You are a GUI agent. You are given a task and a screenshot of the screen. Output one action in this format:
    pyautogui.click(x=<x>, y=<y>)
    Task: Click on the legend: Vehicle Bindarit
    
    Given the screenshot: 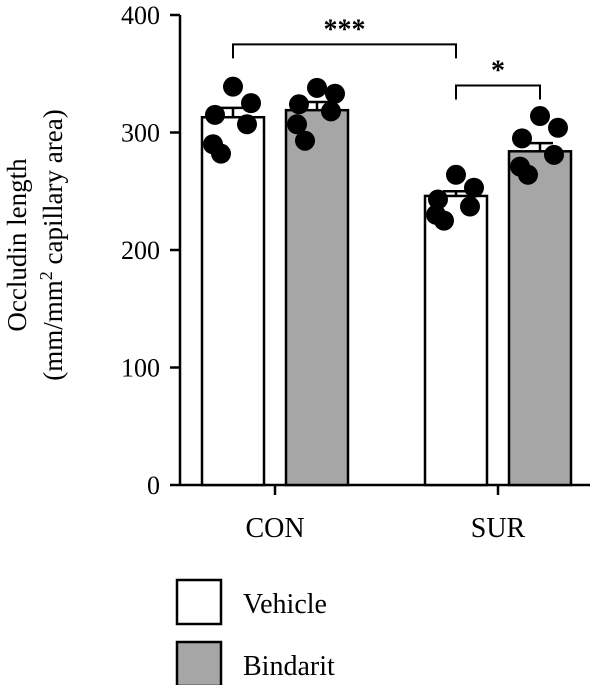 What is the action you would take?
    pyautogui.click(x=255, y=631)
    